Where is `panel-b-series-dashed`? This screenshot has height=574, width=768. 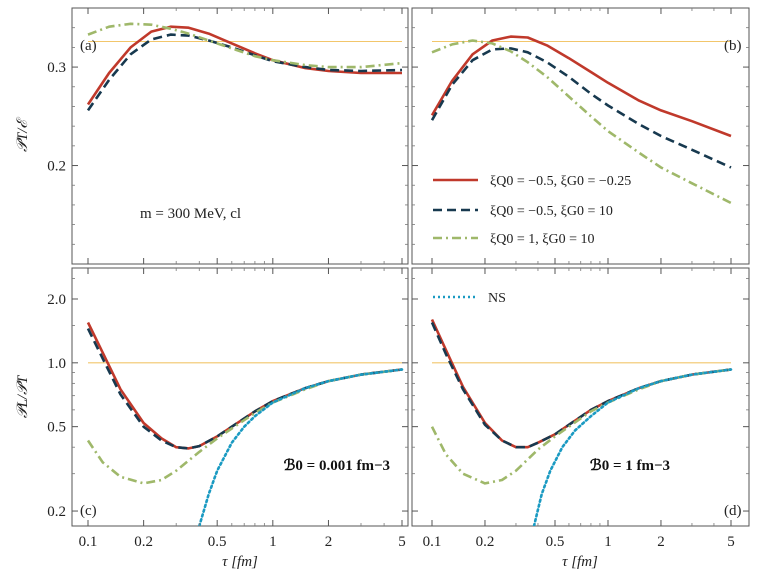 panel-b-series-dashed is located at coordinates (581, 108).